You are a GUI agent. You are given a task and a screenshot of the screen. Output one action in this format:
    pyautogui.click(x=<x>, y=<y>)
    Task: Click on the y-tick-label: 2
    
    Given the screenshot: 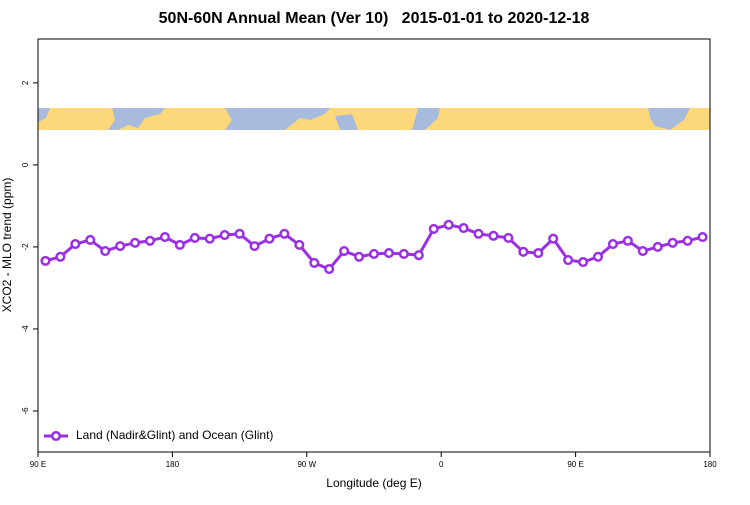 What is the action you would take?
    pyautogui.click(x=25, y=82)
    